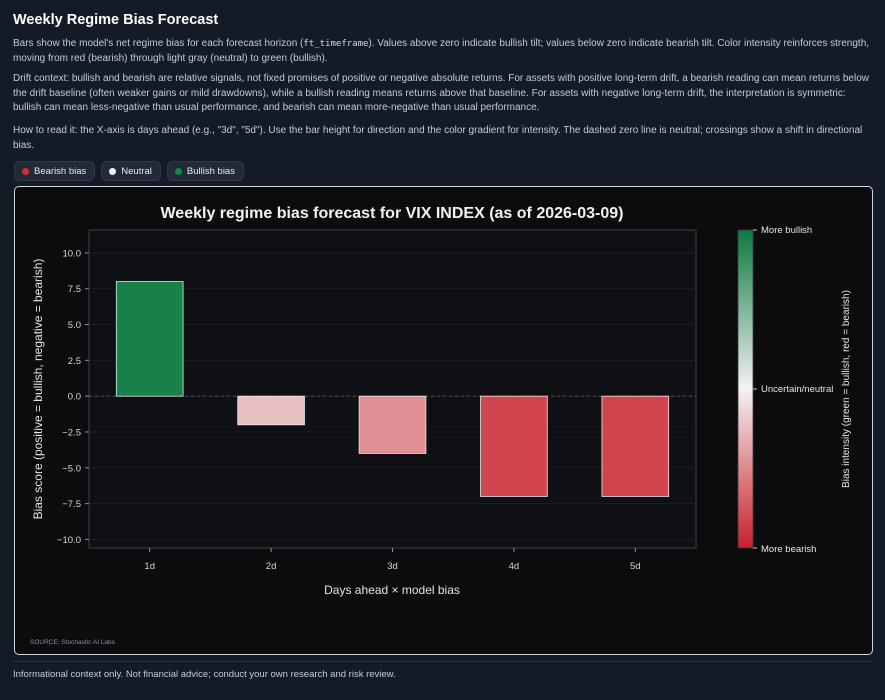  Describe the element at coordinates (72, 253) in the screenshot. I see `y-tick-label: 10.0` at that location.